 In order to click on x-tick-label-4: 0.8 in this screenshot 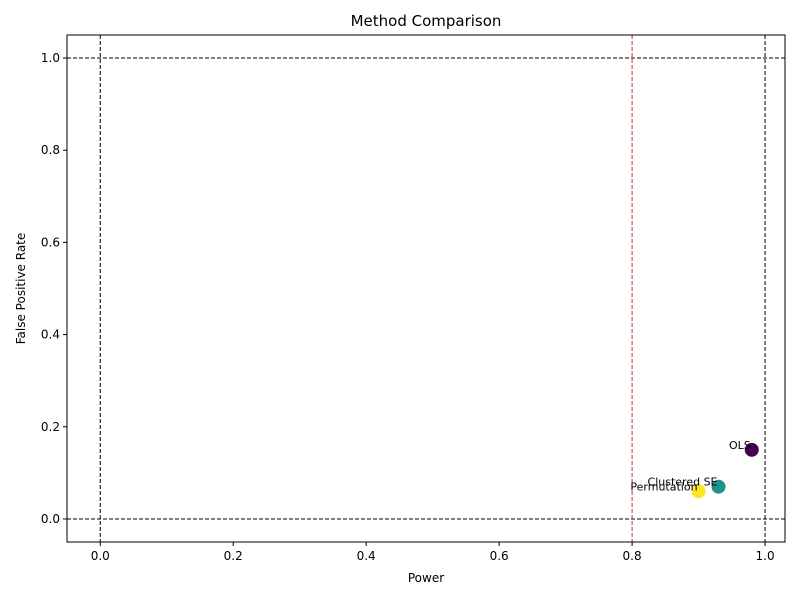, I will do `click(632, 556)`.